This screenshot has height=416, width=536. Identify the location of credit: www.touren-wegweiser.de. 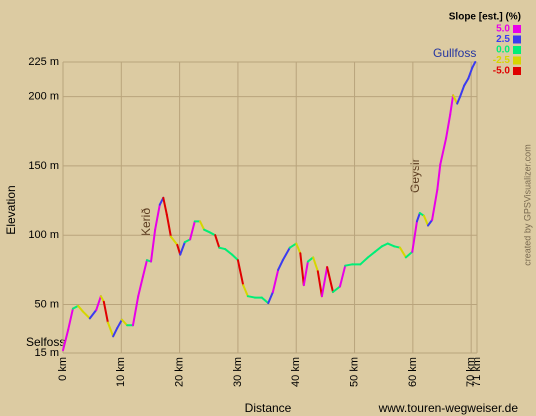
(448, 408).